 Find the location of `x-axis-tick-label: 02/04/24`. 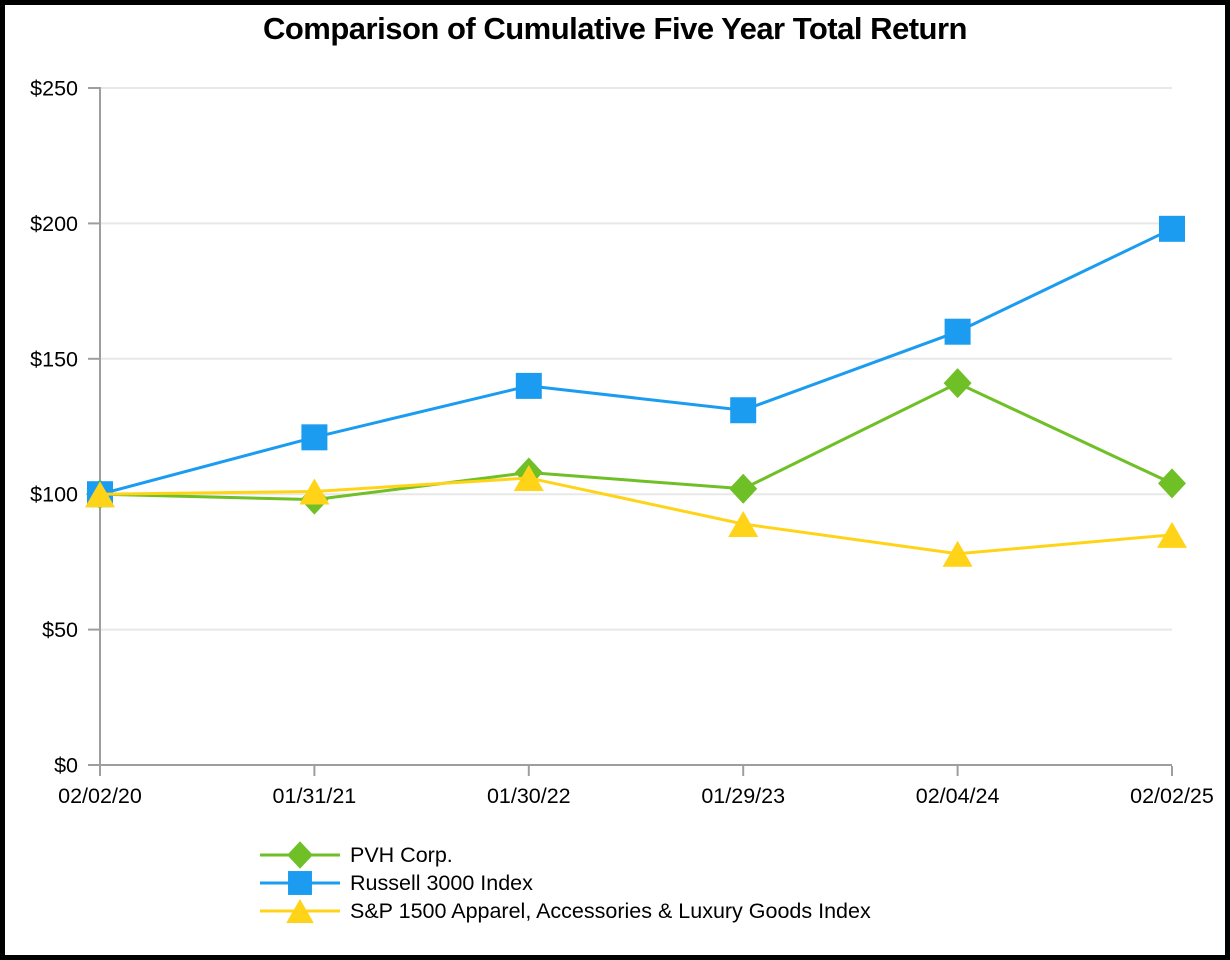

x-axis-tick-label: 02/04/24 is located at coordinates (958, 796).